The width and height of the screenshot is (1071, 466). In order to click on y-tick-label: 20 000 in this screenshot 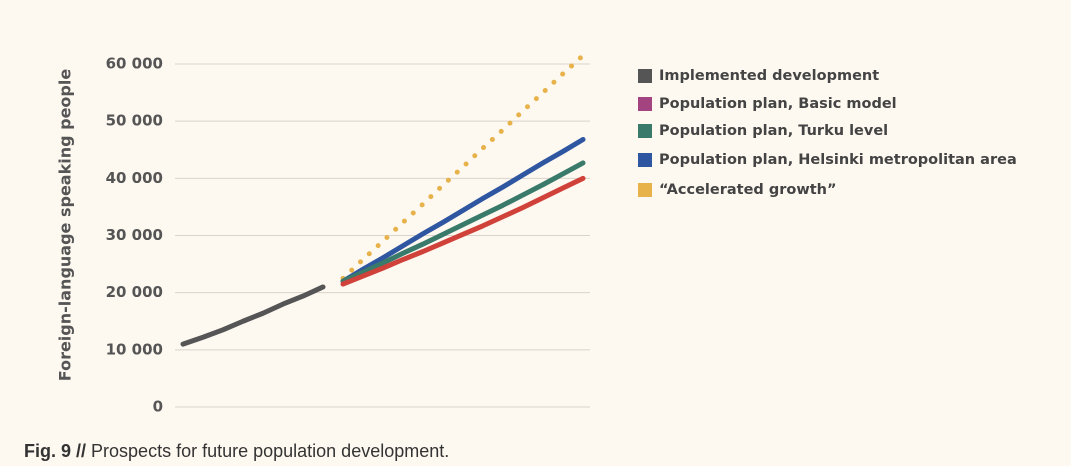, I will do `click(134, 292)`.